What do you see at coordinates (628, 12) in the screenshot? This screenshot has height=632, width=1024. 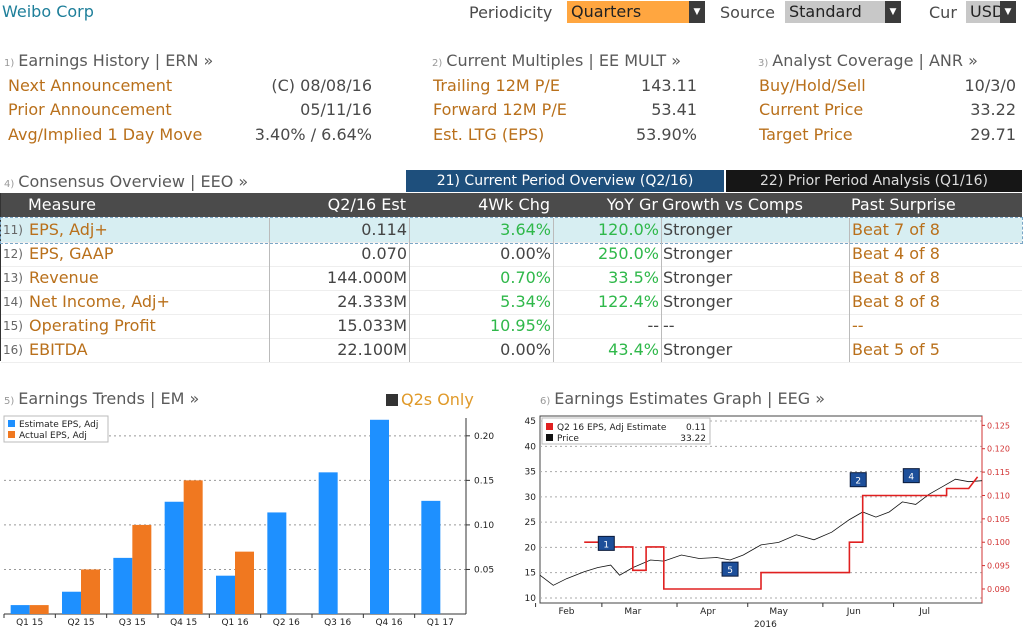 I see `periodicity-value: Quarters` at bounding box center [628, 12].